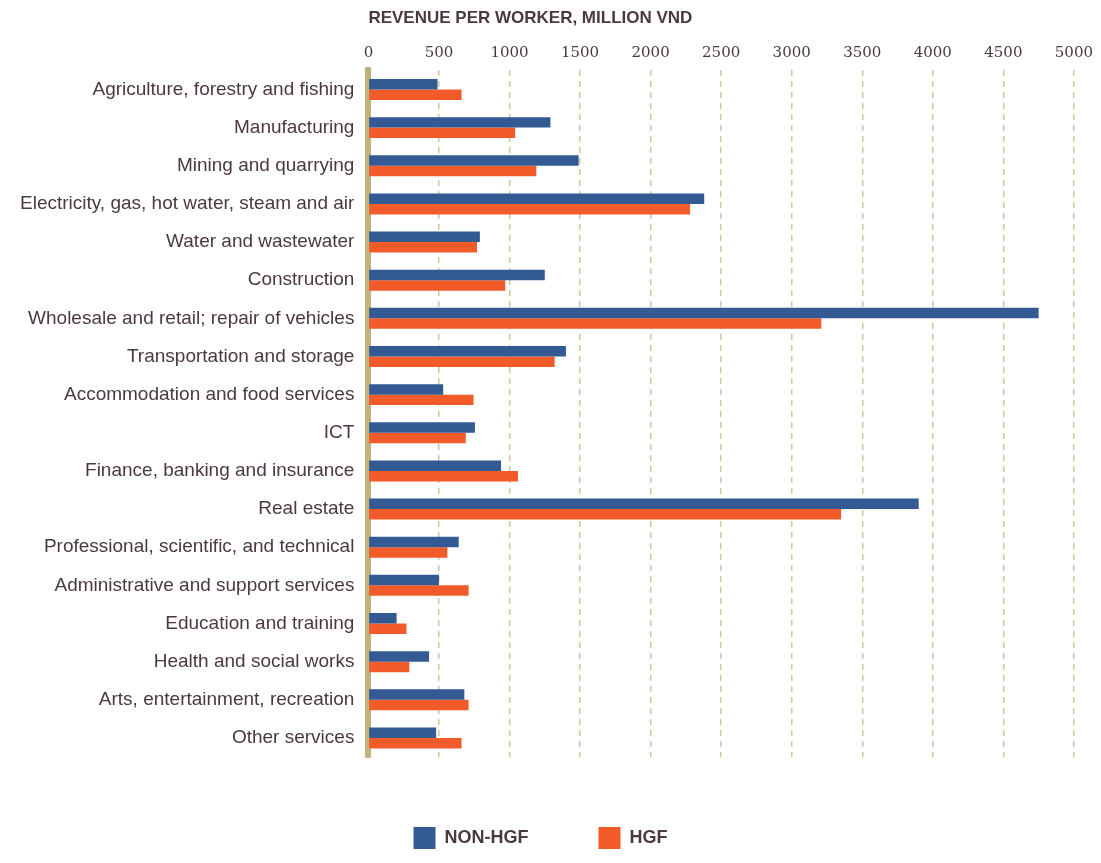 Image resolution: width=1101 pixels, height=863 pixels. I want to click on x-tick-label: 3500, so click(862, 52).